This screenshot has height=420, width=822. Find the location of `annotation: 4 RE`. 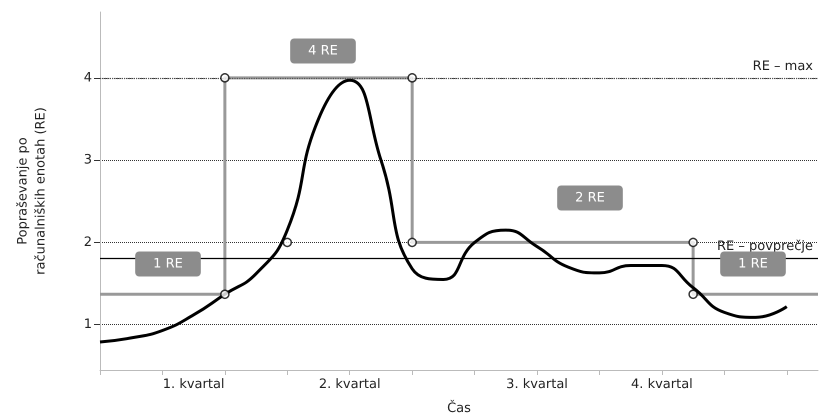

annotation: 4 RE is located at coordinates (323, 51).